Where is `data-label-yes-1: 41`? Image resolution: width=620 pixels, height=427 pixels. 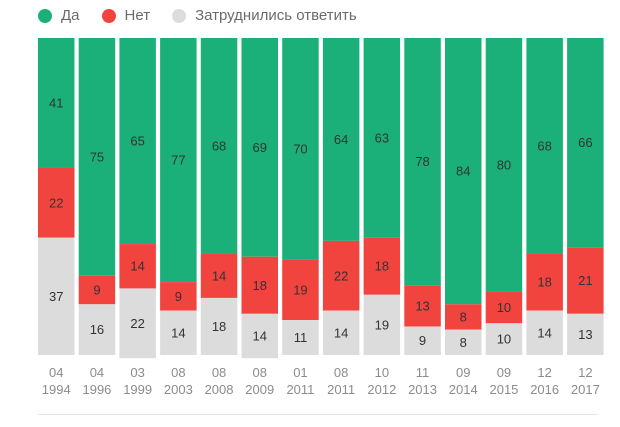
data-label-yes-1: 41 is located at coordinates (56, 102).